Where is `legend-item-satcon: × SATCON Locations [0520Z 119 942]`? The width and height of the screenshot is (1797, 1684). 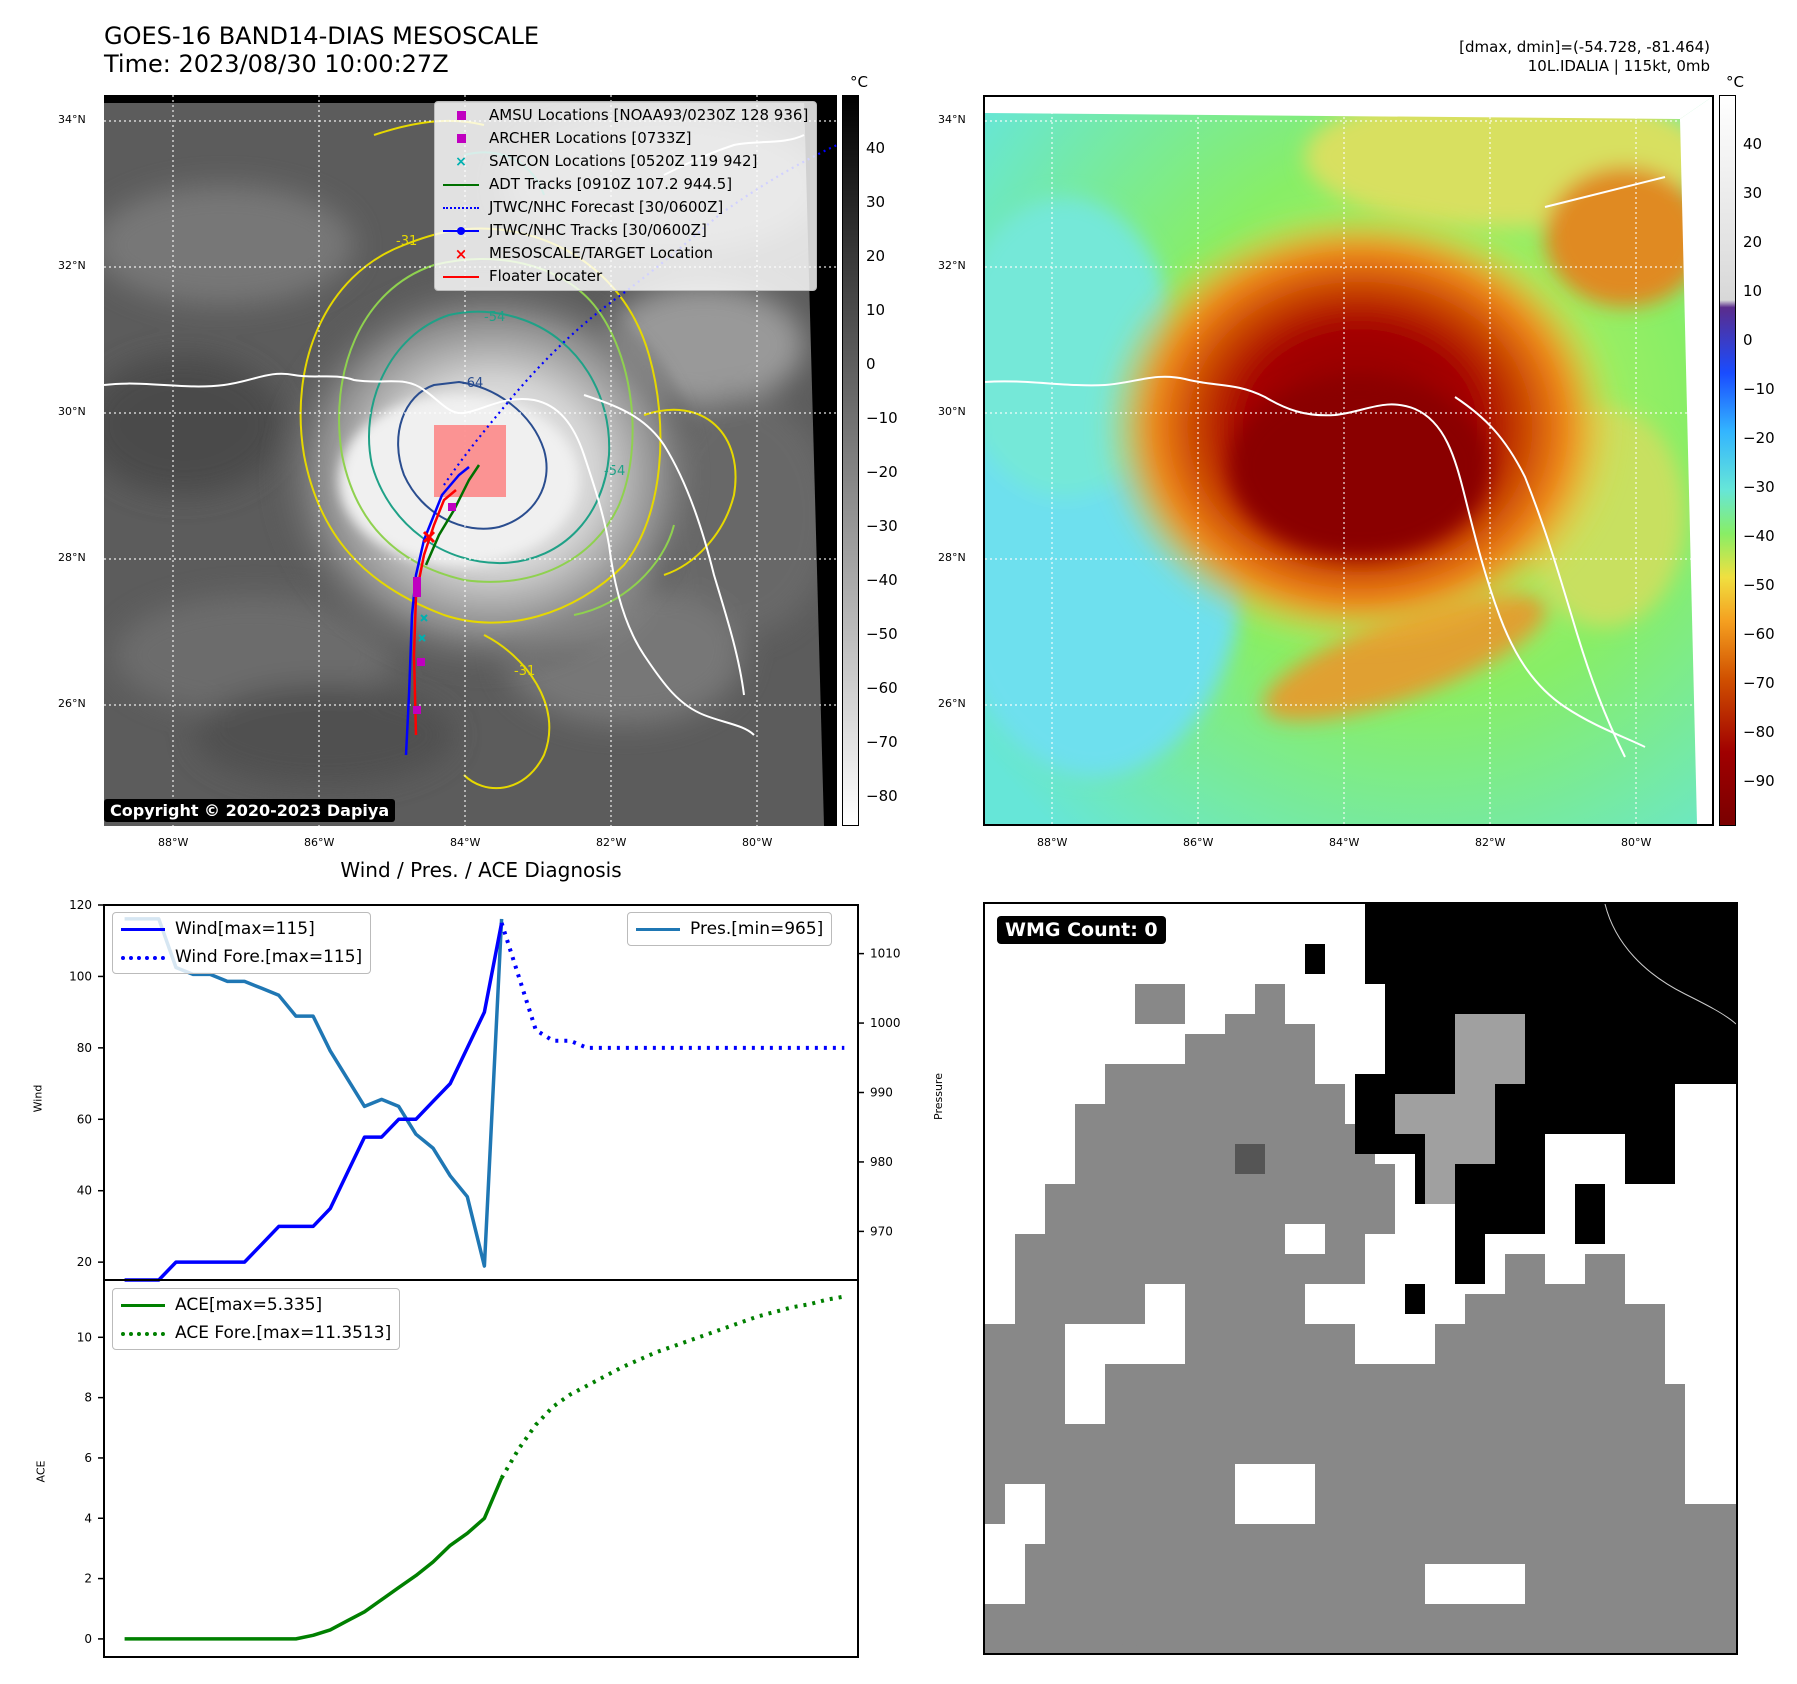 legend-item-satcon: × SATCON Locations [0520Z 119 942] is located at coordinates (625, 161).